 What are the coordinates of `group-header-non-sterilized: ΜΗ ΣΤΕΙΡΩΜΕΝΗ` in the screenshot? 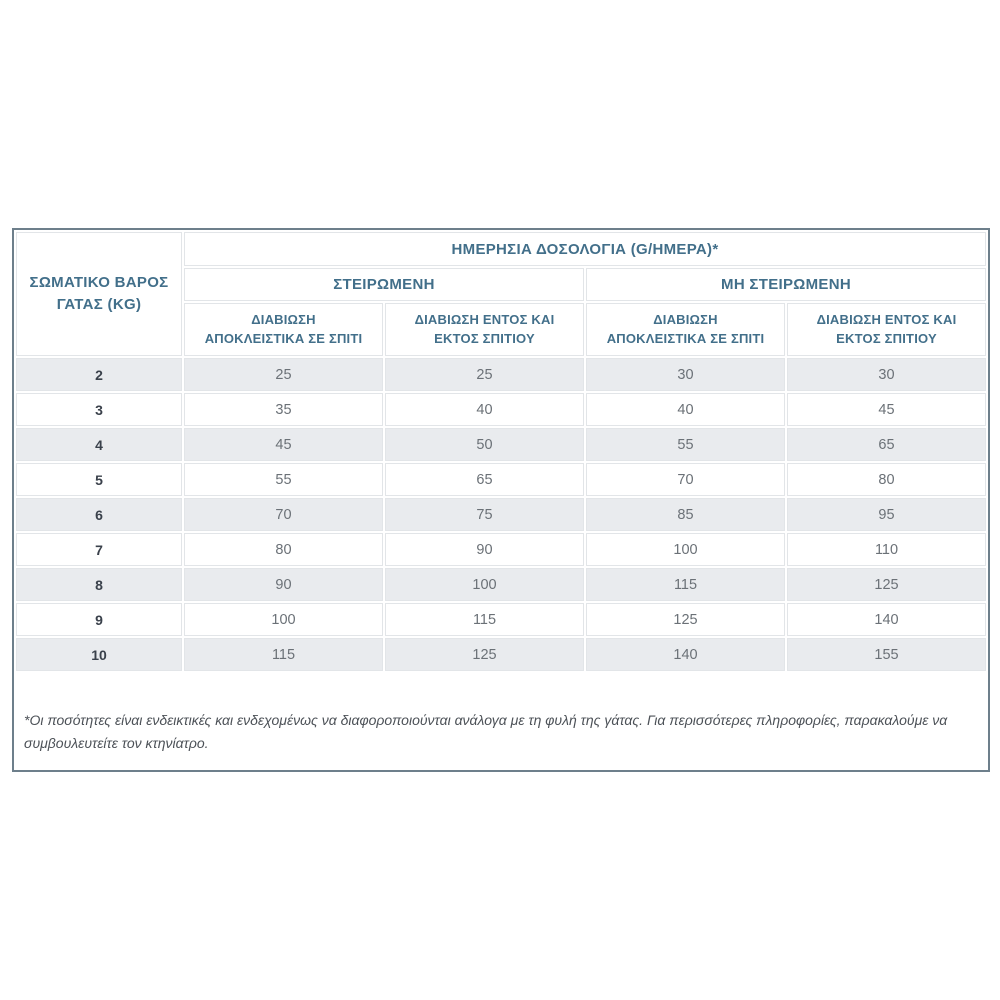 It's located at (786, 284).